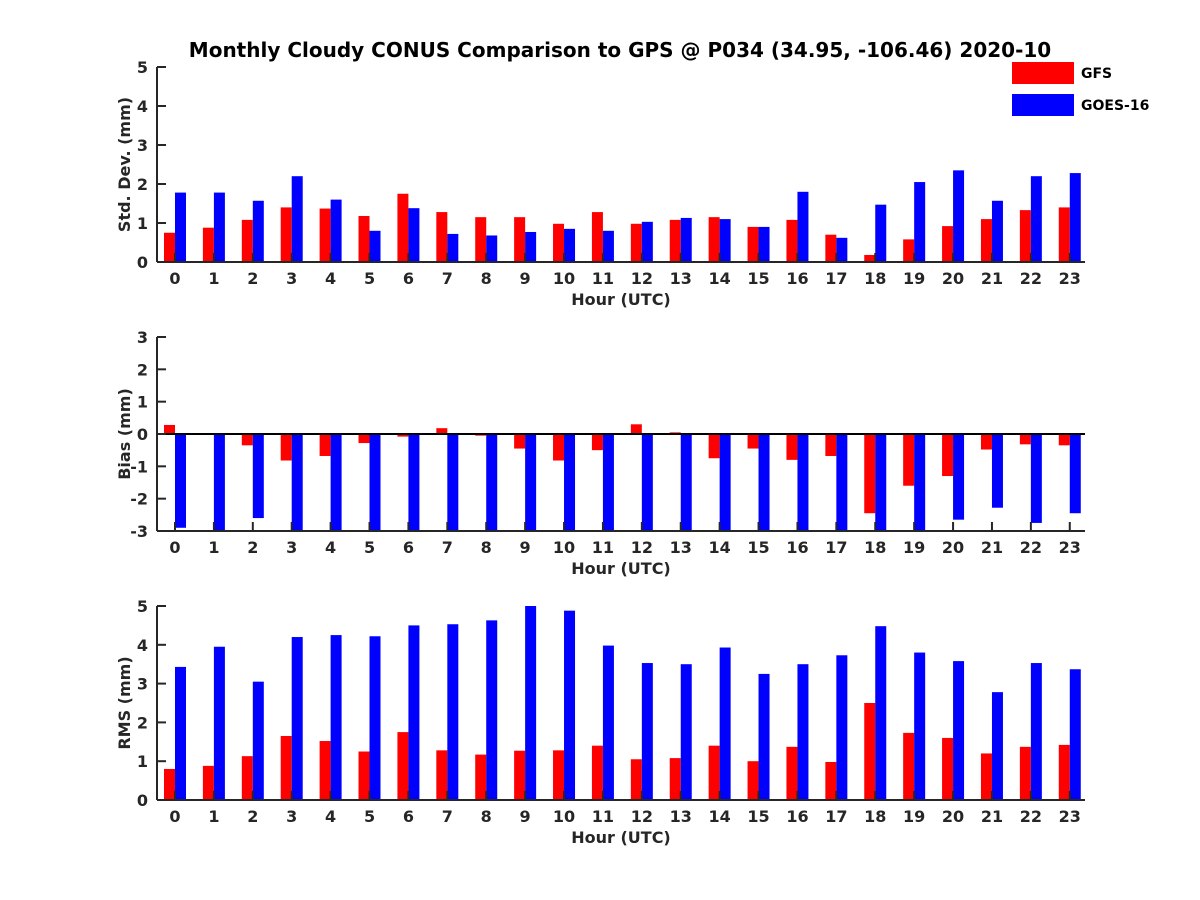  Describe the element at coordinates (139, 499) in the screenshot. I see `bias-y-tick-label: -2` at that location.